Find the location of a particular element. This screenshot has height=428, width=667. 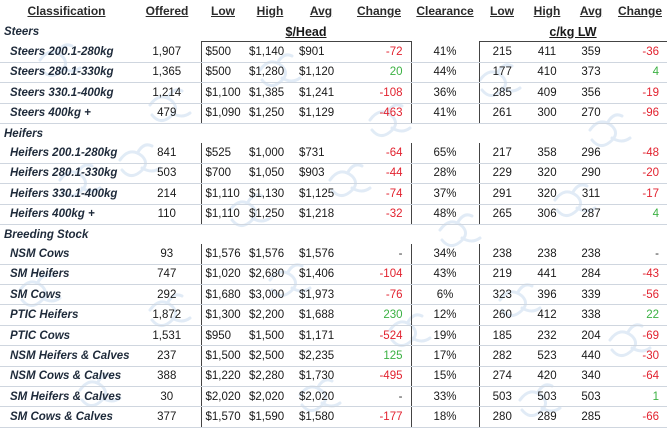

row-low: $1,570 is located at coordinates (222, 417).